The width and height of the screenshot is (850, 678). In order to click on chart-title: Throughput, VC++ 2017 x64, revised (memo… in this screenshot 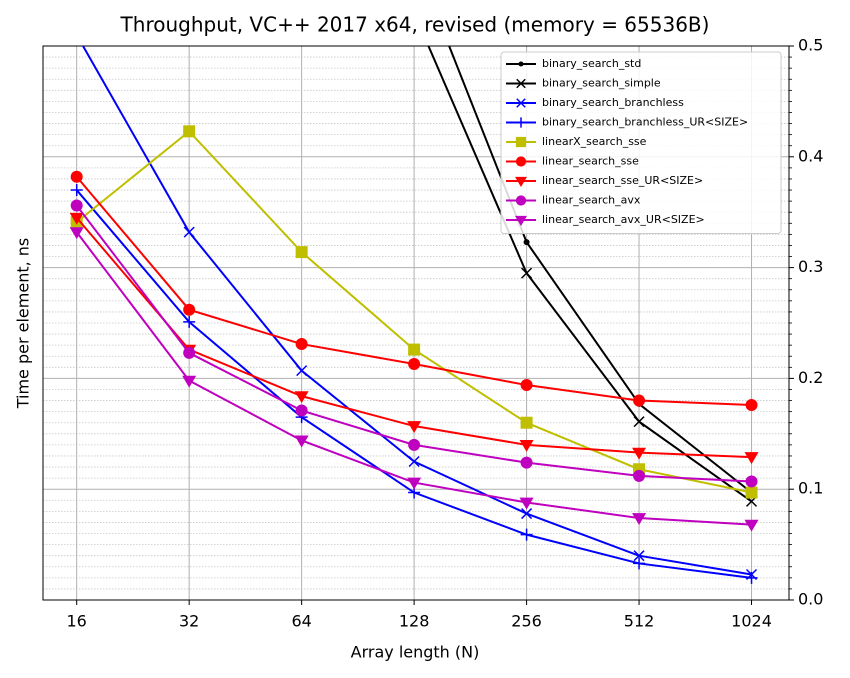, I will do `click(415, 25)`.